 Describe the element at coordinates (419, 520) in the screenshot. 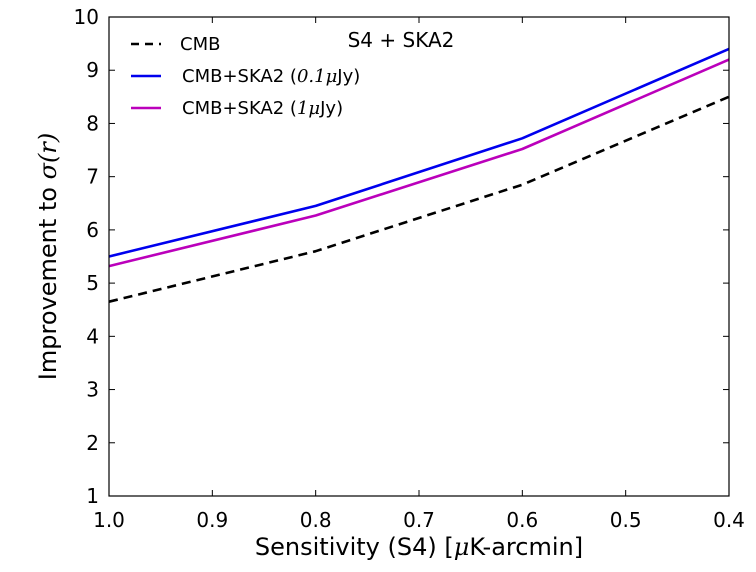

I see `x-tick-label: 0.7` at that location.